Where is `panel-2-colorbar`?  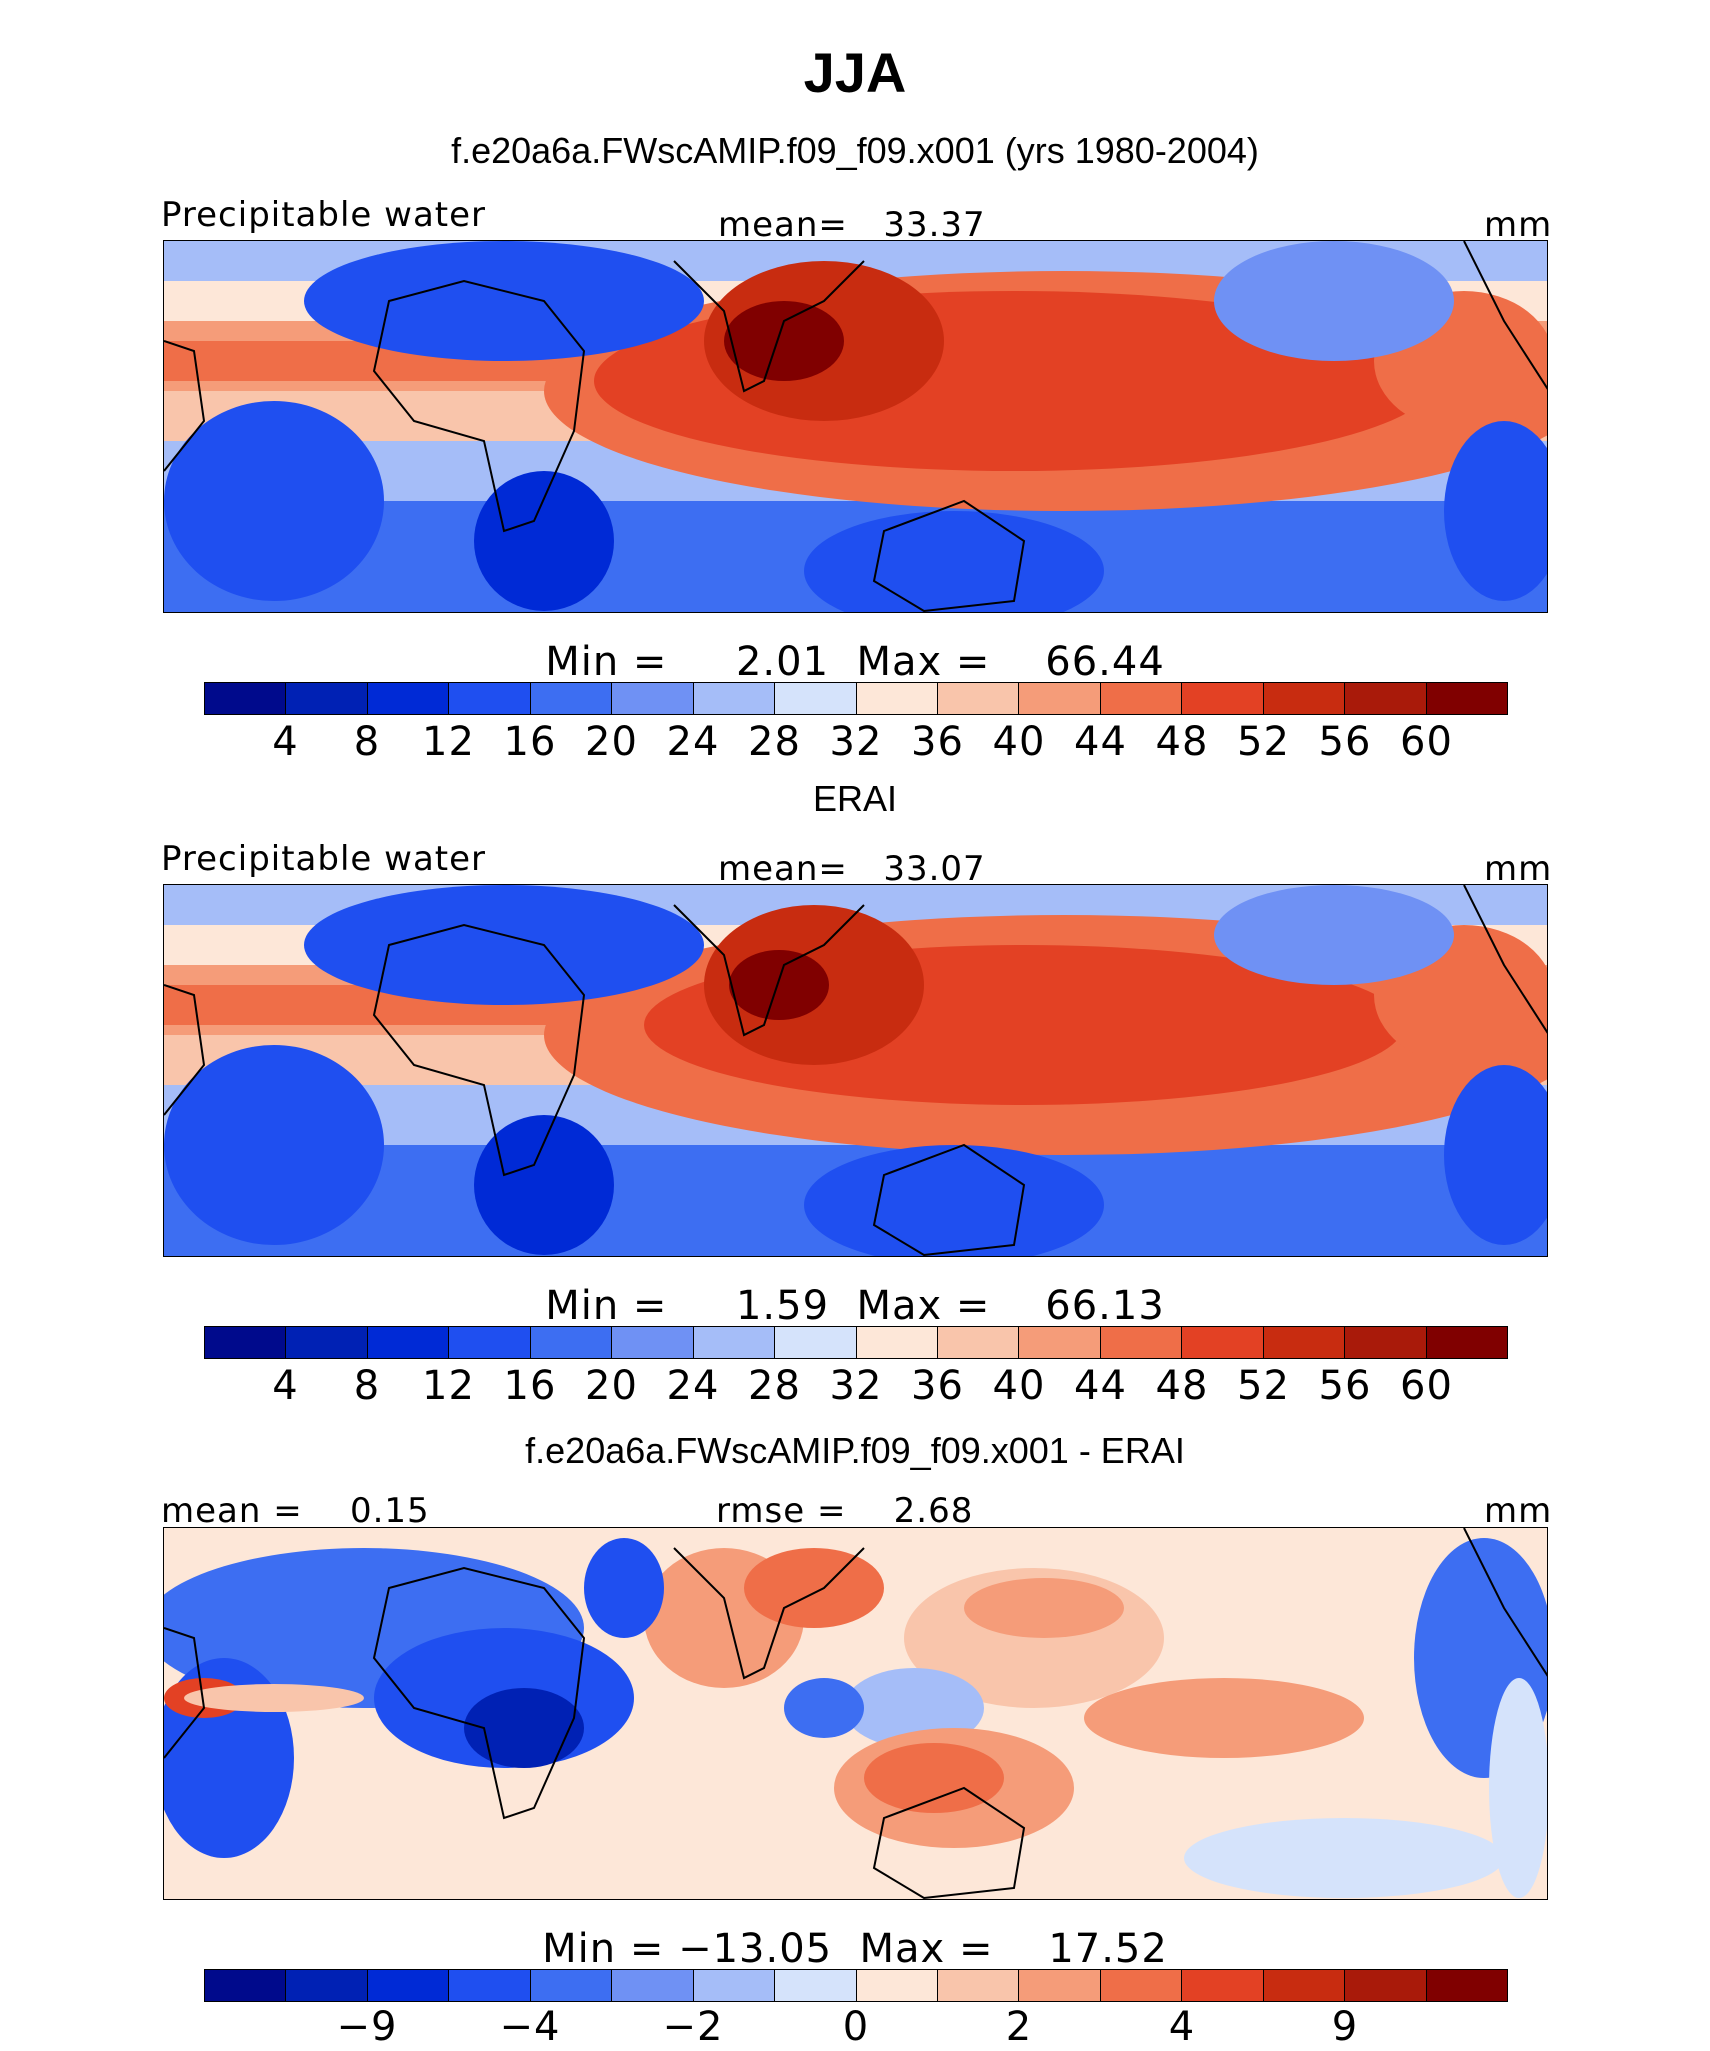 panel-2-colorbar is located at coordinates (856, 1342).